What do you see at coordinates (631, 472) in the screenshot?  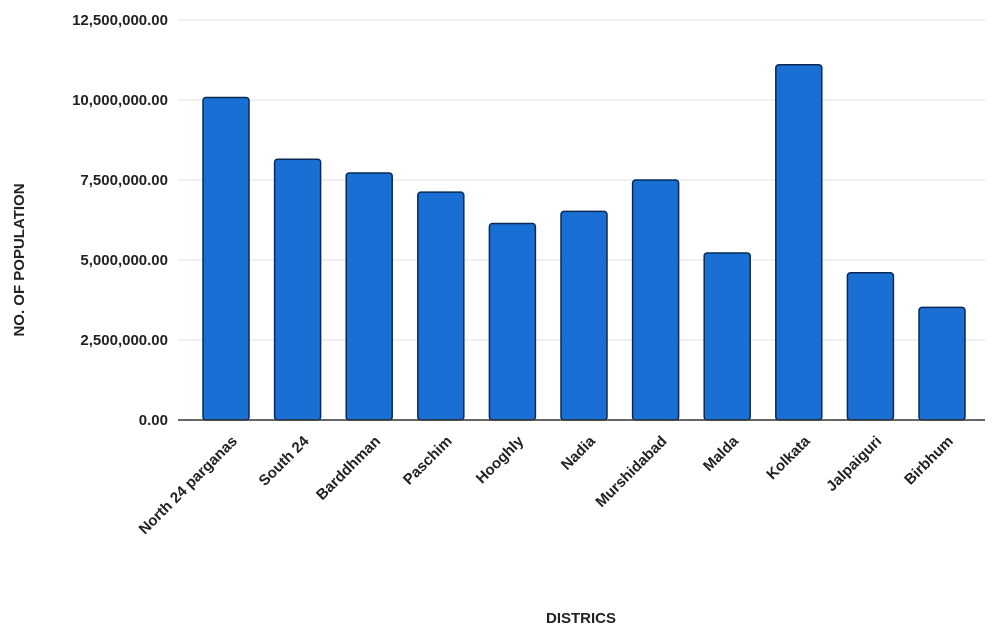 I see `x-tick-label: Murshidabad` at bounding box center [631, 472].